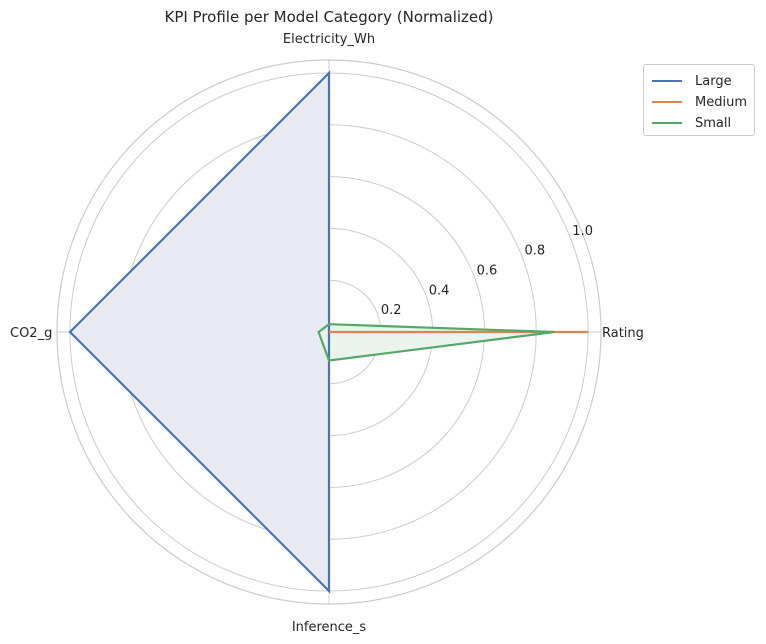 The width and height of the screenshot is (766, 644). What do you see at coordinates (535, 251) in the screenshot?
I see `r-tick-label: 0.8` at bounding box center [535, 251].